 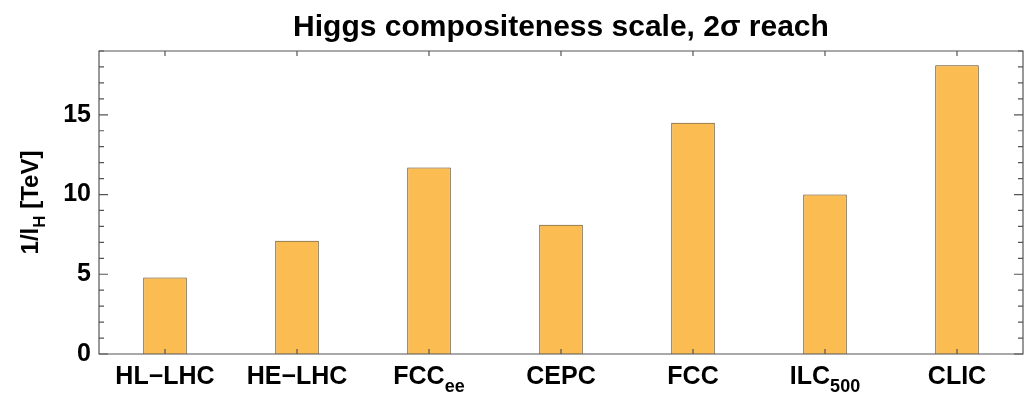 What do you see at coordinates (33, 202) in the screenshot?
I see `y-axis-title: 1/lH [TeV]` at bounding box center [33, 202].